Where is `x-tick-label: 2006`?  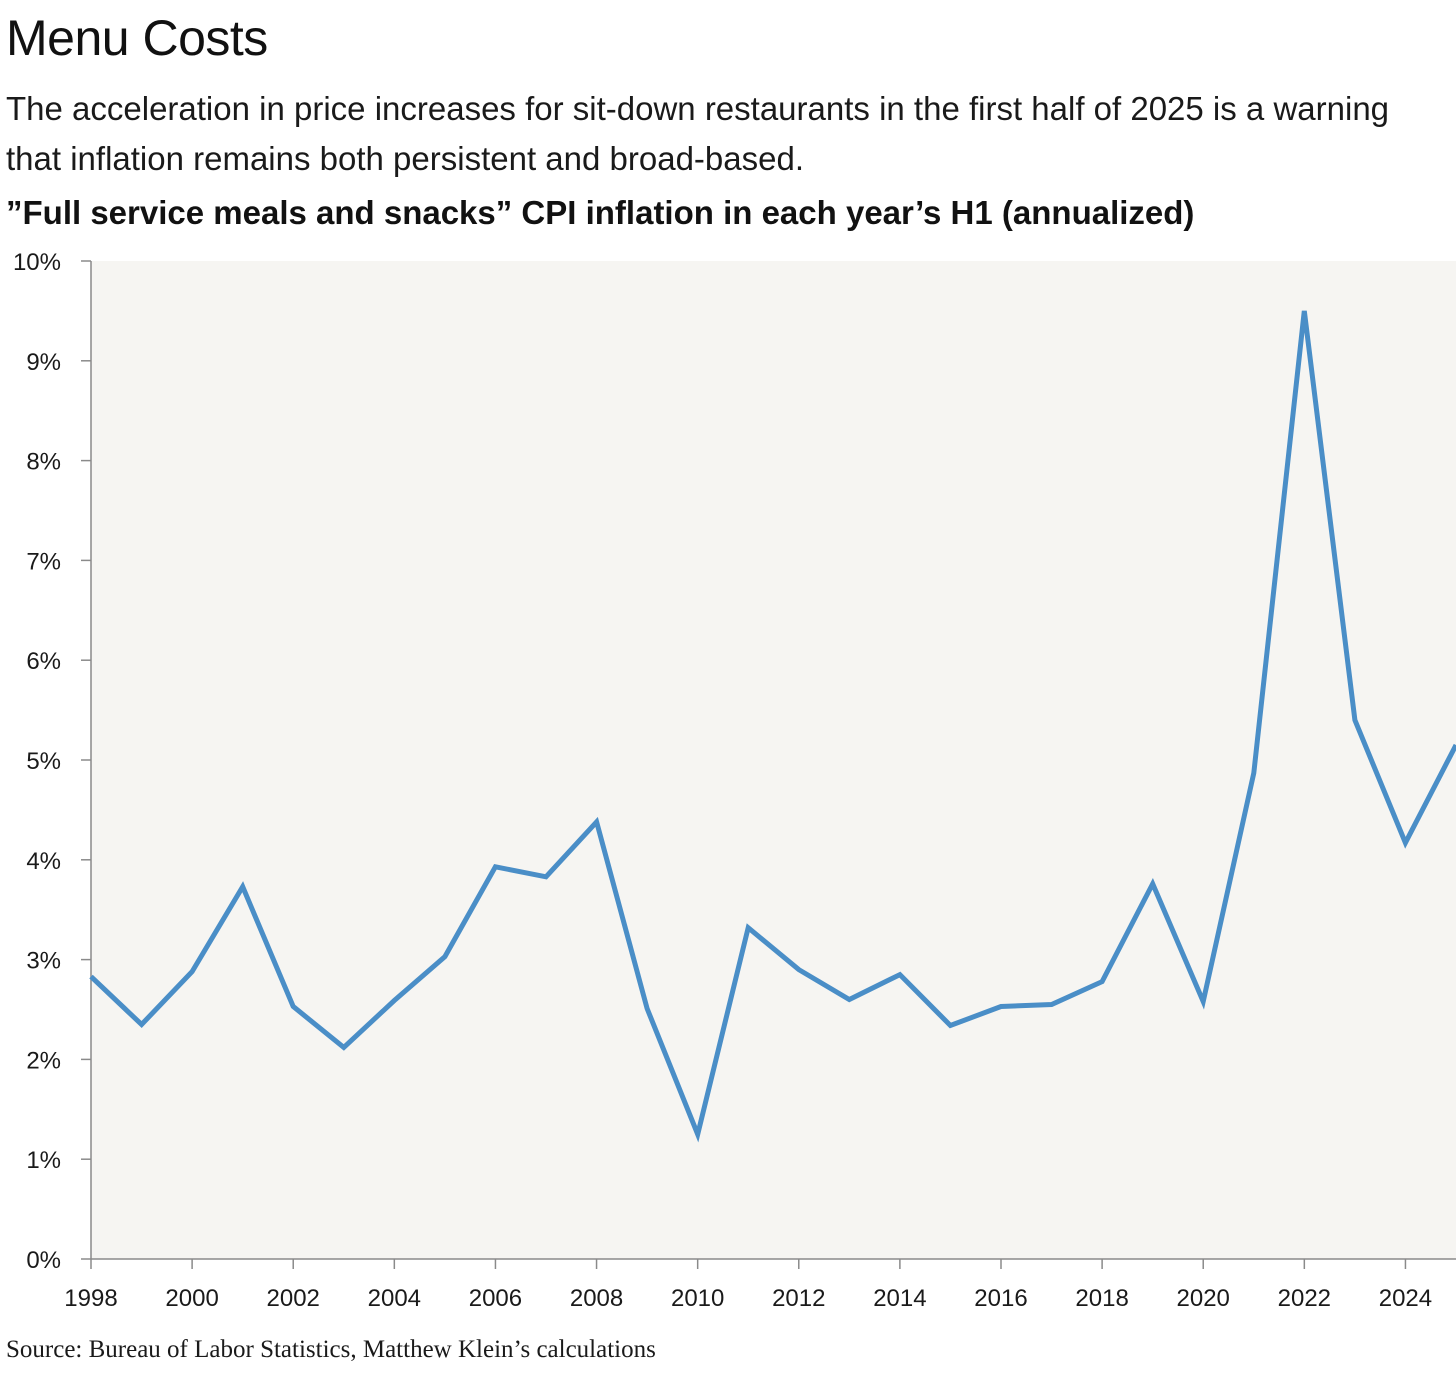
x-tick-label: 2006 is located at coordinates (495, 1298).